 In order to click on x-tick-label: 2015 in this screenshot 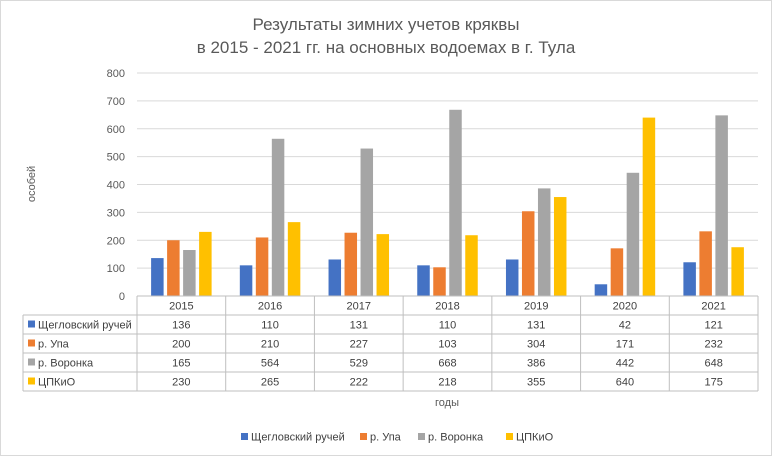, I will do `click(181, 307)`.